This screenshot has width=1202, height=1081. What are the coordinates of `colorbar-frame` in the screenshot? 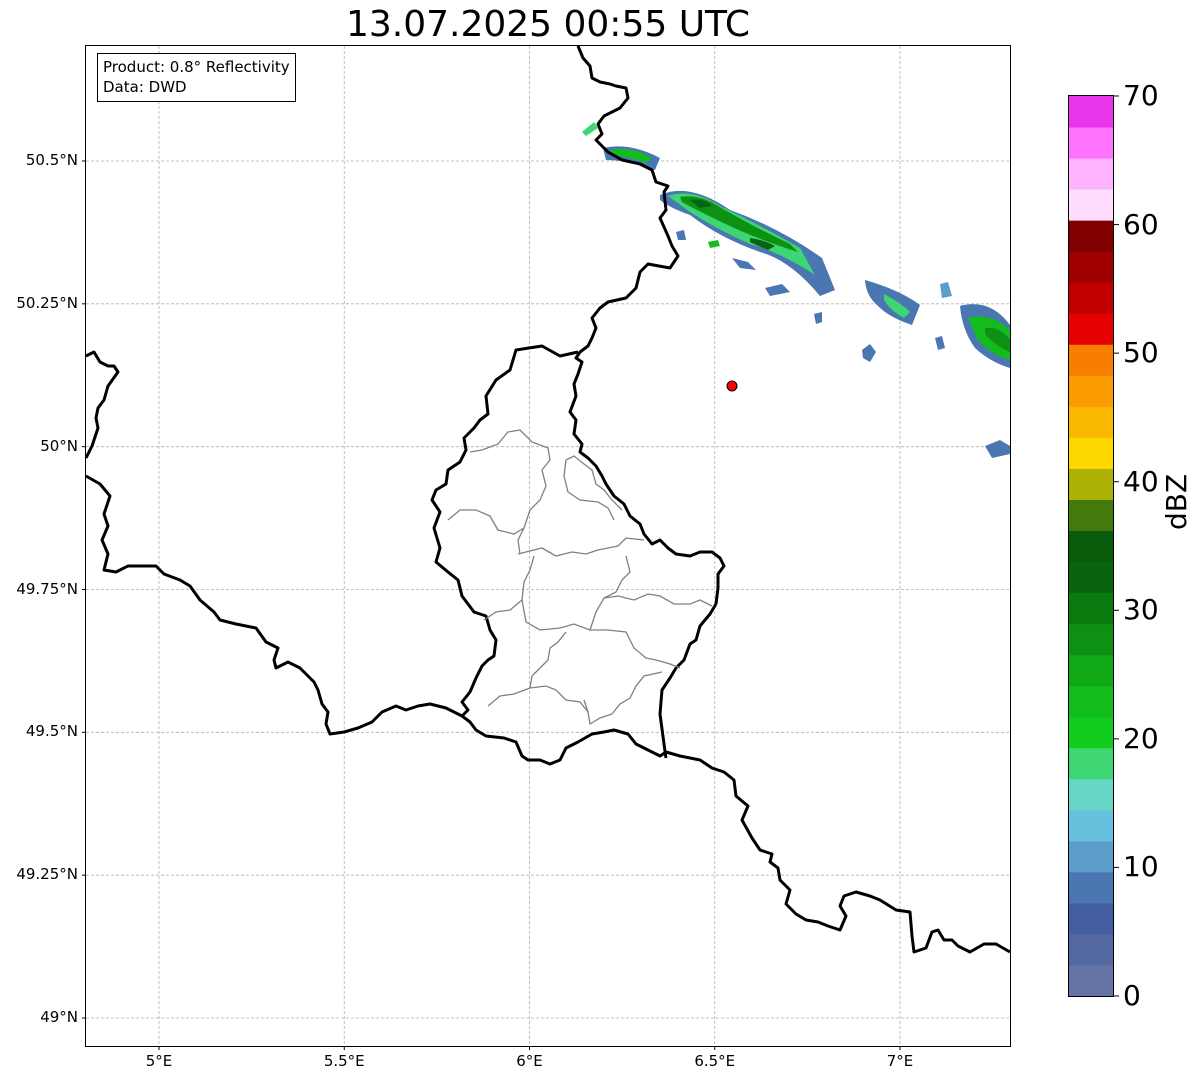 It's located at (1091, 546).